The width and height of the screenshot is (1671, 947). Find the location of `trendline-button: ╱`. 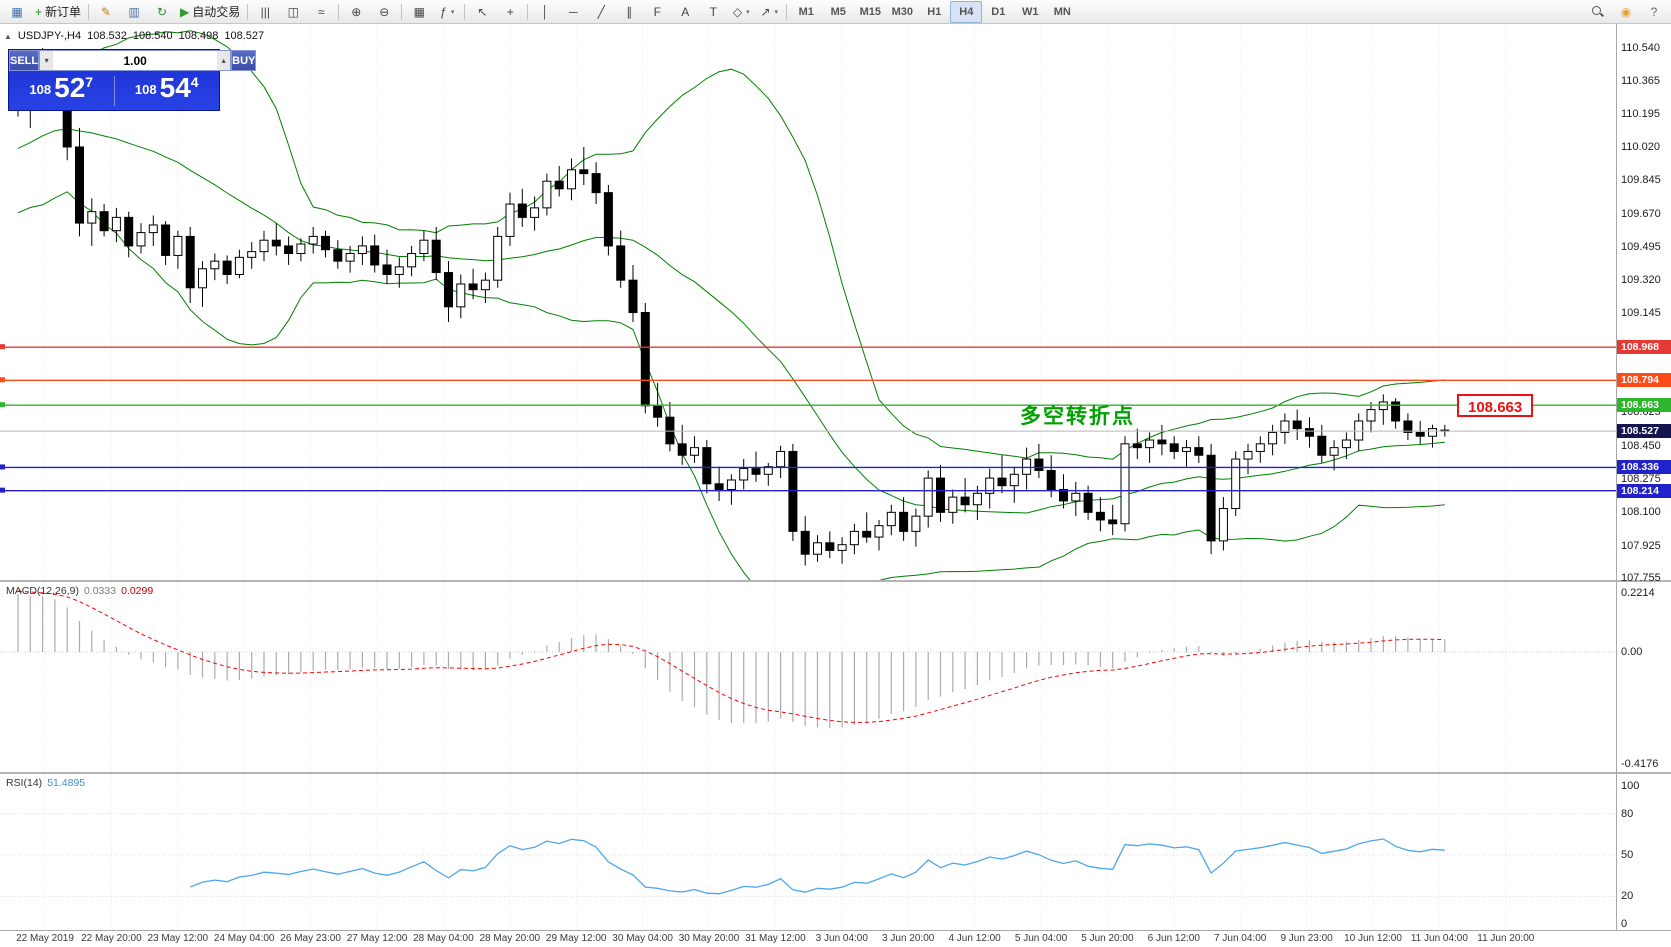

trendline-button: ╱ is located at coordinates (601, 12).